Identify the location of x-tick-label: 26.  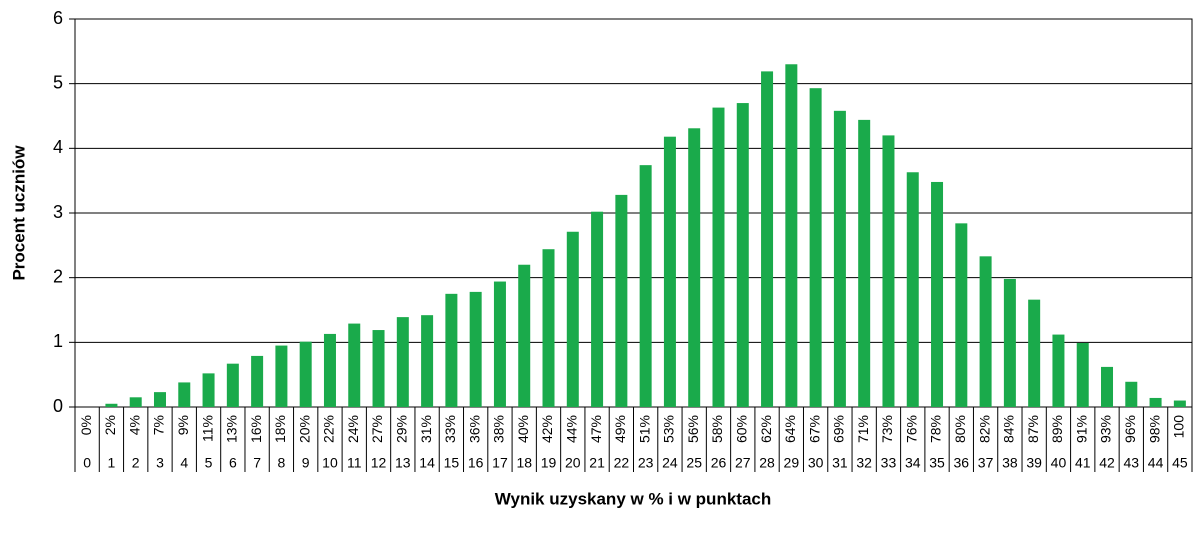
(719, 463).